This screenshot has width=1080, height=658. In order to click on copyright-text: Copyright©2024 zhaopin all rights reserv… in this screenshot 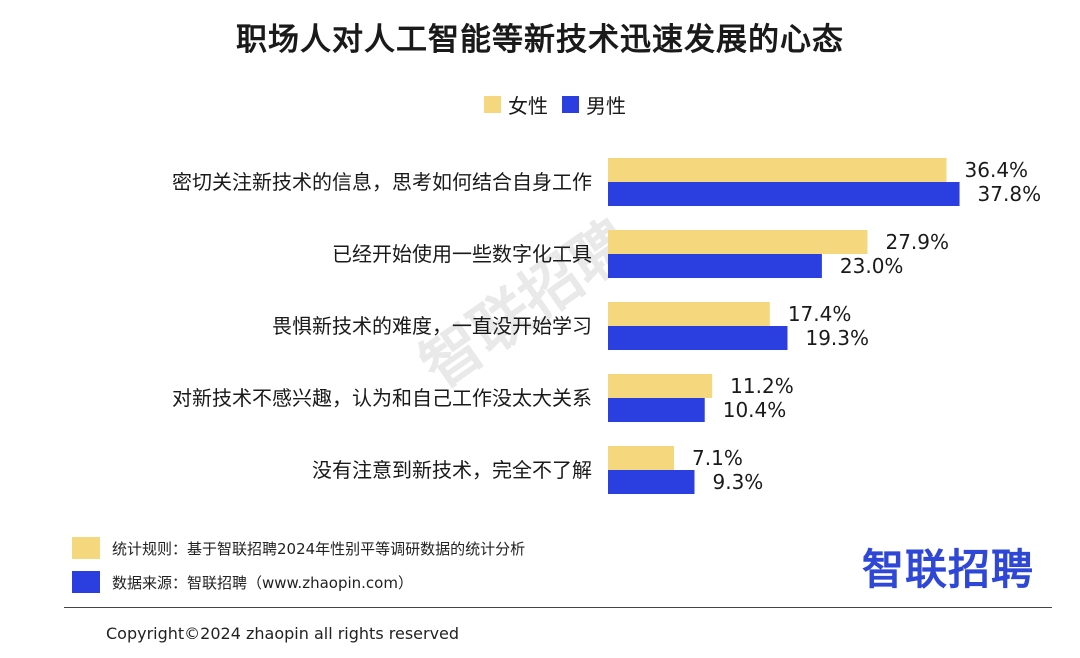, I will do `click(283, 633)`.